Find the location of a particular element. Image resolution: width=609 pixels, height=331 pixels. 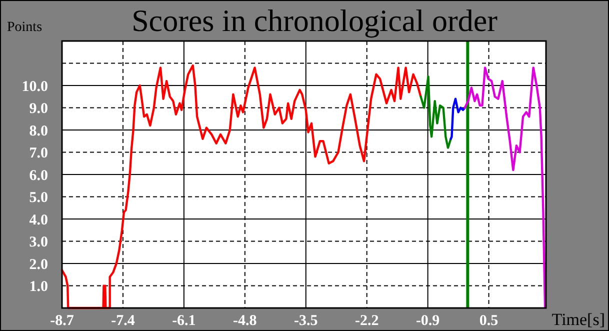

y-tick-label: 7.0 is located at coordinates (38, 154).